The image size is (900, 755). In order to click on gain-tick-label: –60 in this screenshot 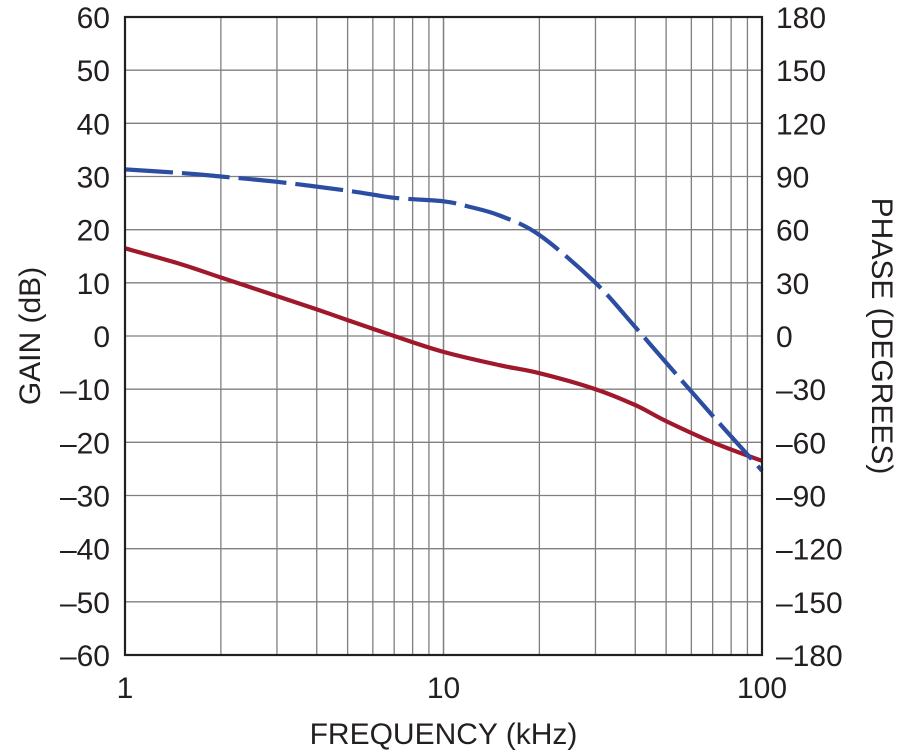, I will do `click(85, 656)`.